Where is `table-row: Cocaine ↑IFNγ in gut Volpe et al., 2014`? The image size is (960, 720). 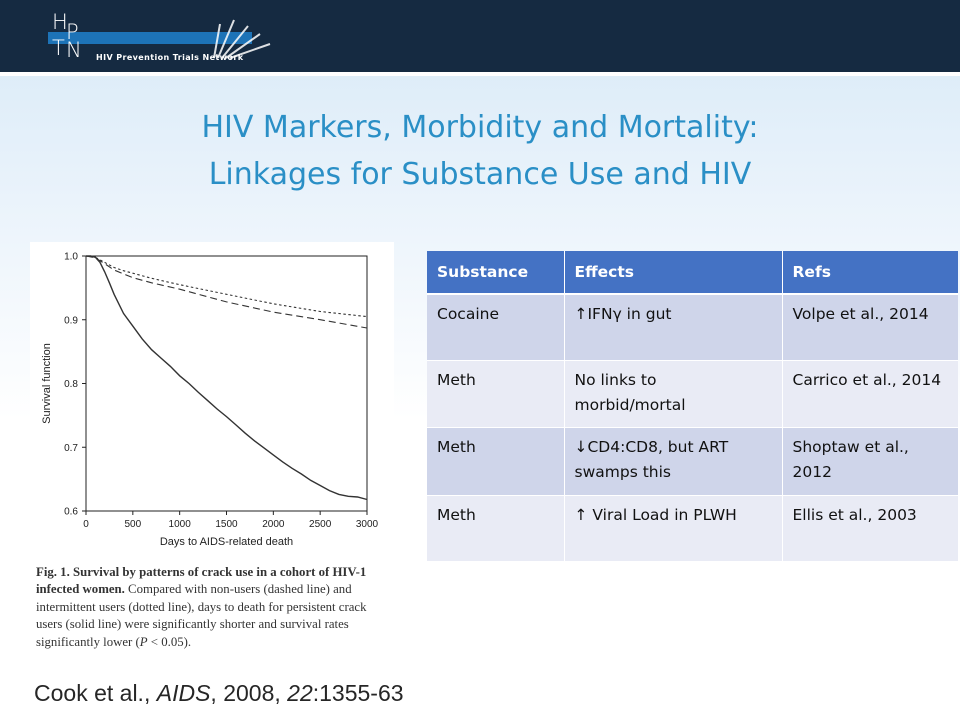 table-row: Cocaine ↑IFNγ in gut Volpe et al., 2014 is located at coordinates (692, 327).